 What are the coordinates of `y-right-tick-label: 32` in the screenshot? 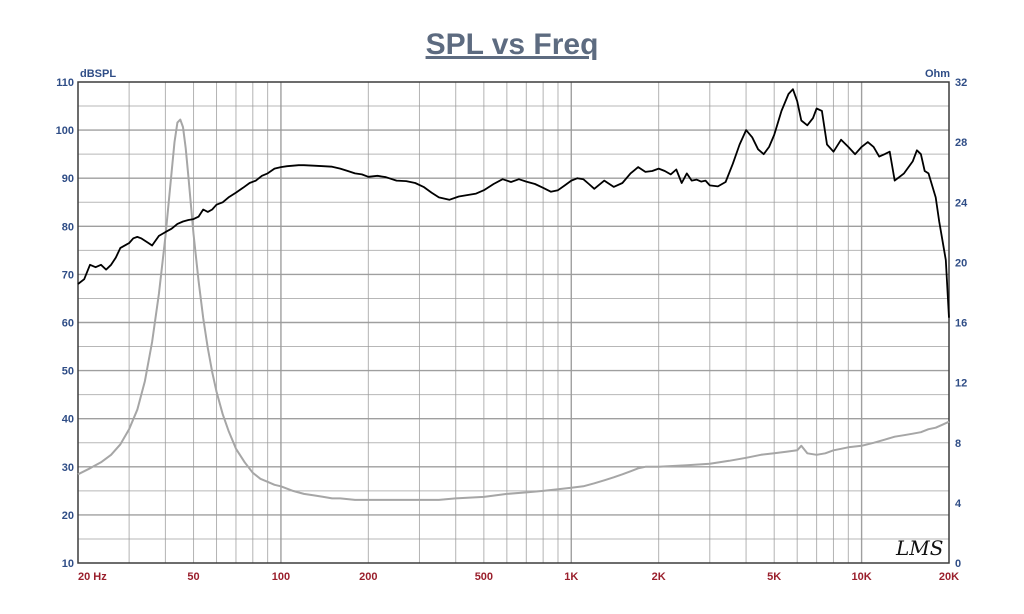 It's located at (961, 83).